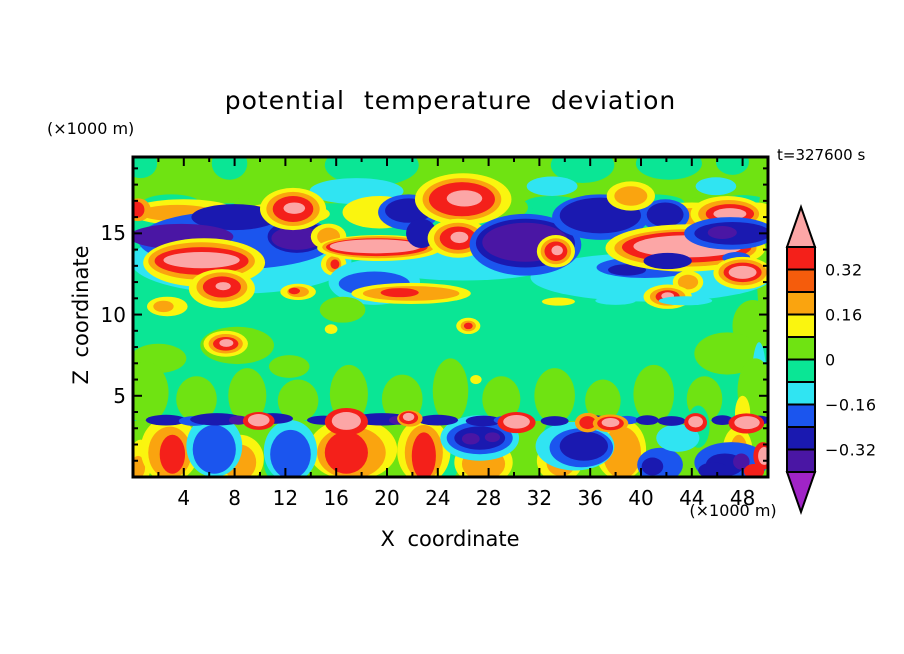 The height and width of the screenshot is (654, 904). What do you see at coordinates (119, 395) in the screenshot?
I see `z-tick-label: 5` at bounding box center [119, 395].